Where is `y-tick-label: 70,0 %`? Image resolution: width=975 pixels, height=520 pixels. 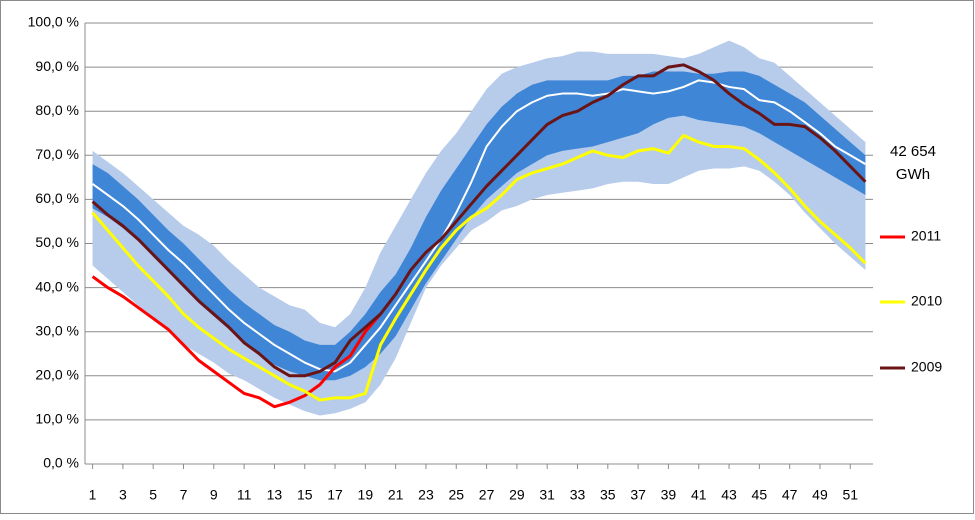 y-tick-label: 70,0 % is located at coordinates (57, 154).